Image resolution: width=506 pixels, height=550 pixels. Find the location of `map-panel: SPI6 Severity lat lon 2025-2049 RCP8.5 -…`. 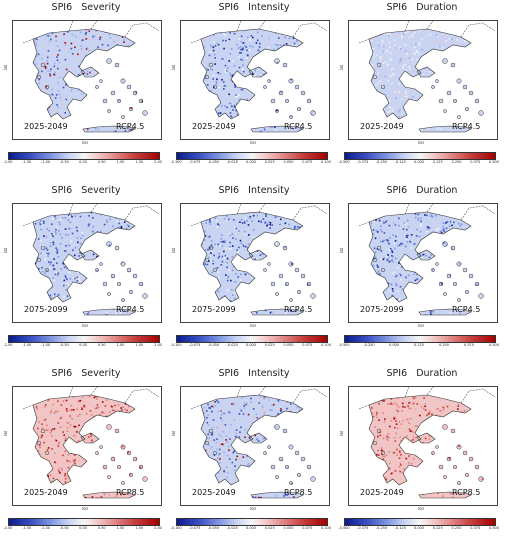

map-panel: SPI6 Severity lat lon 2025-2049 RCP8.5 -… is located at coordinates (86, 457).